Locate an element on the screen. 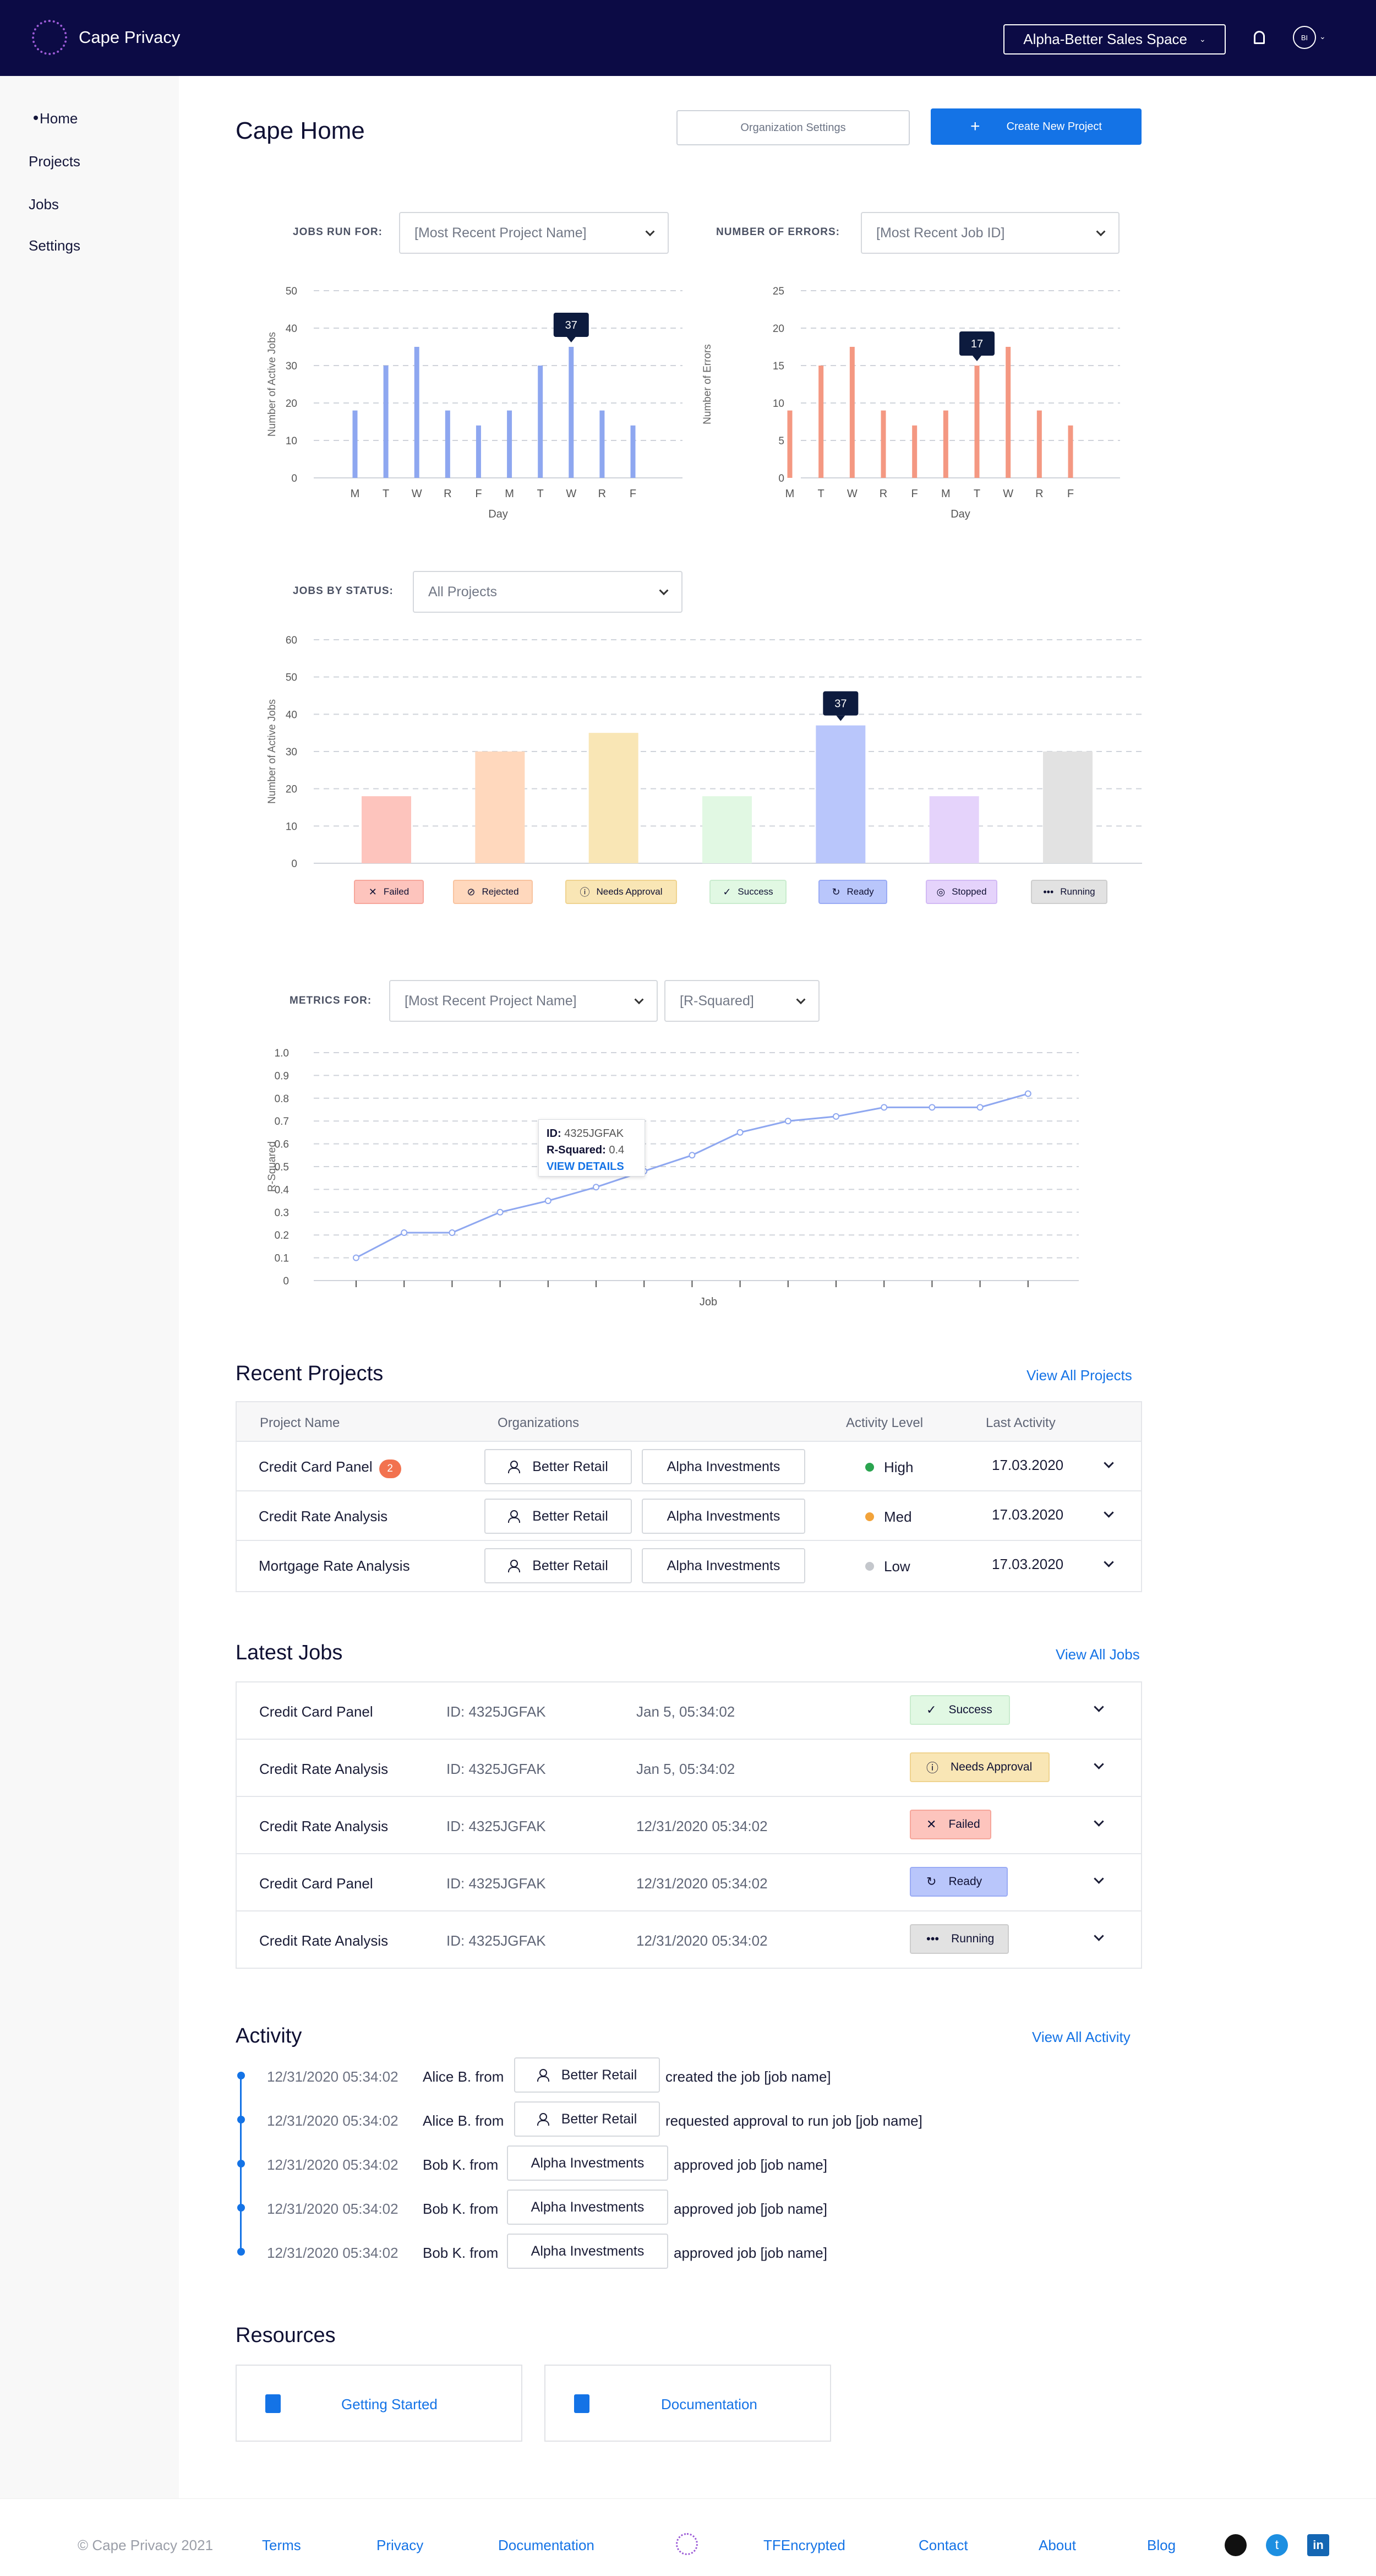  errors-job-select: [Most Recent Job ID] is located at coordinates (990, 233).